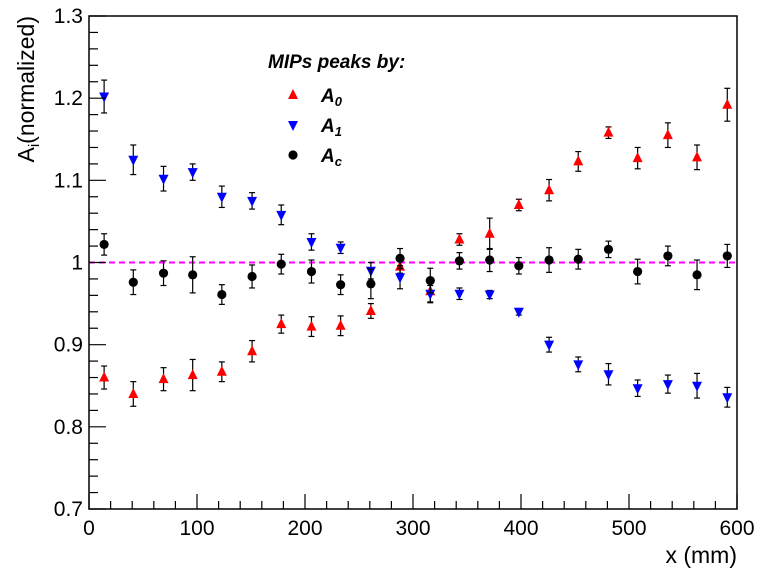 The image size is (762, 571). I want to click on legend-label-Ac: Ac, so click(331, 157).